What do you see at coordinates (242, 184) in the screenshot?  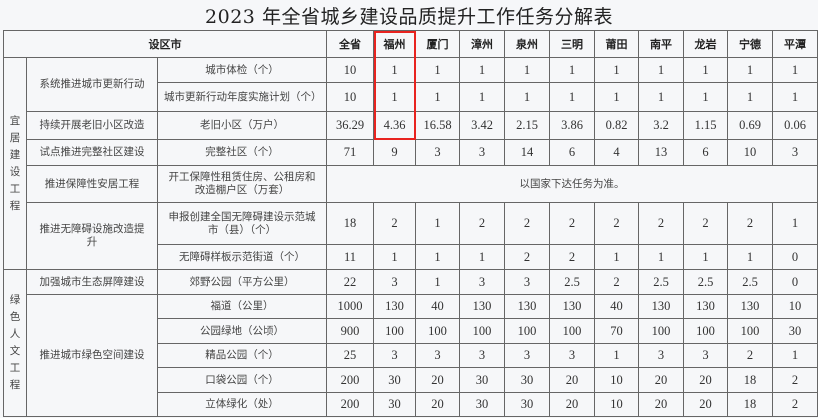 I see `indicator-label: 开工保障性租赁住房、公租房和改造棚户区（万套）` at bounding box center [242, 184].